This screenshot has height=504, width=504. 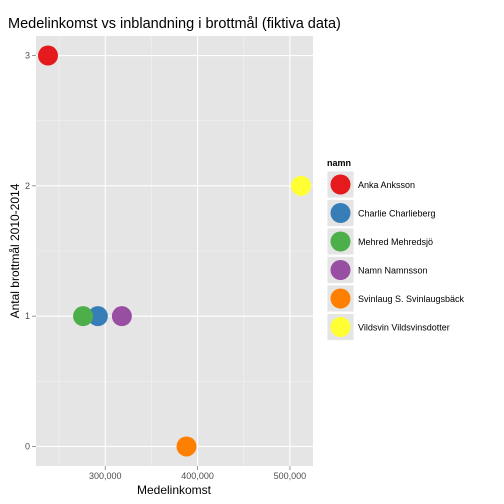 I want to click on x-tick-label: 400,000, so click(x=197, y=476).